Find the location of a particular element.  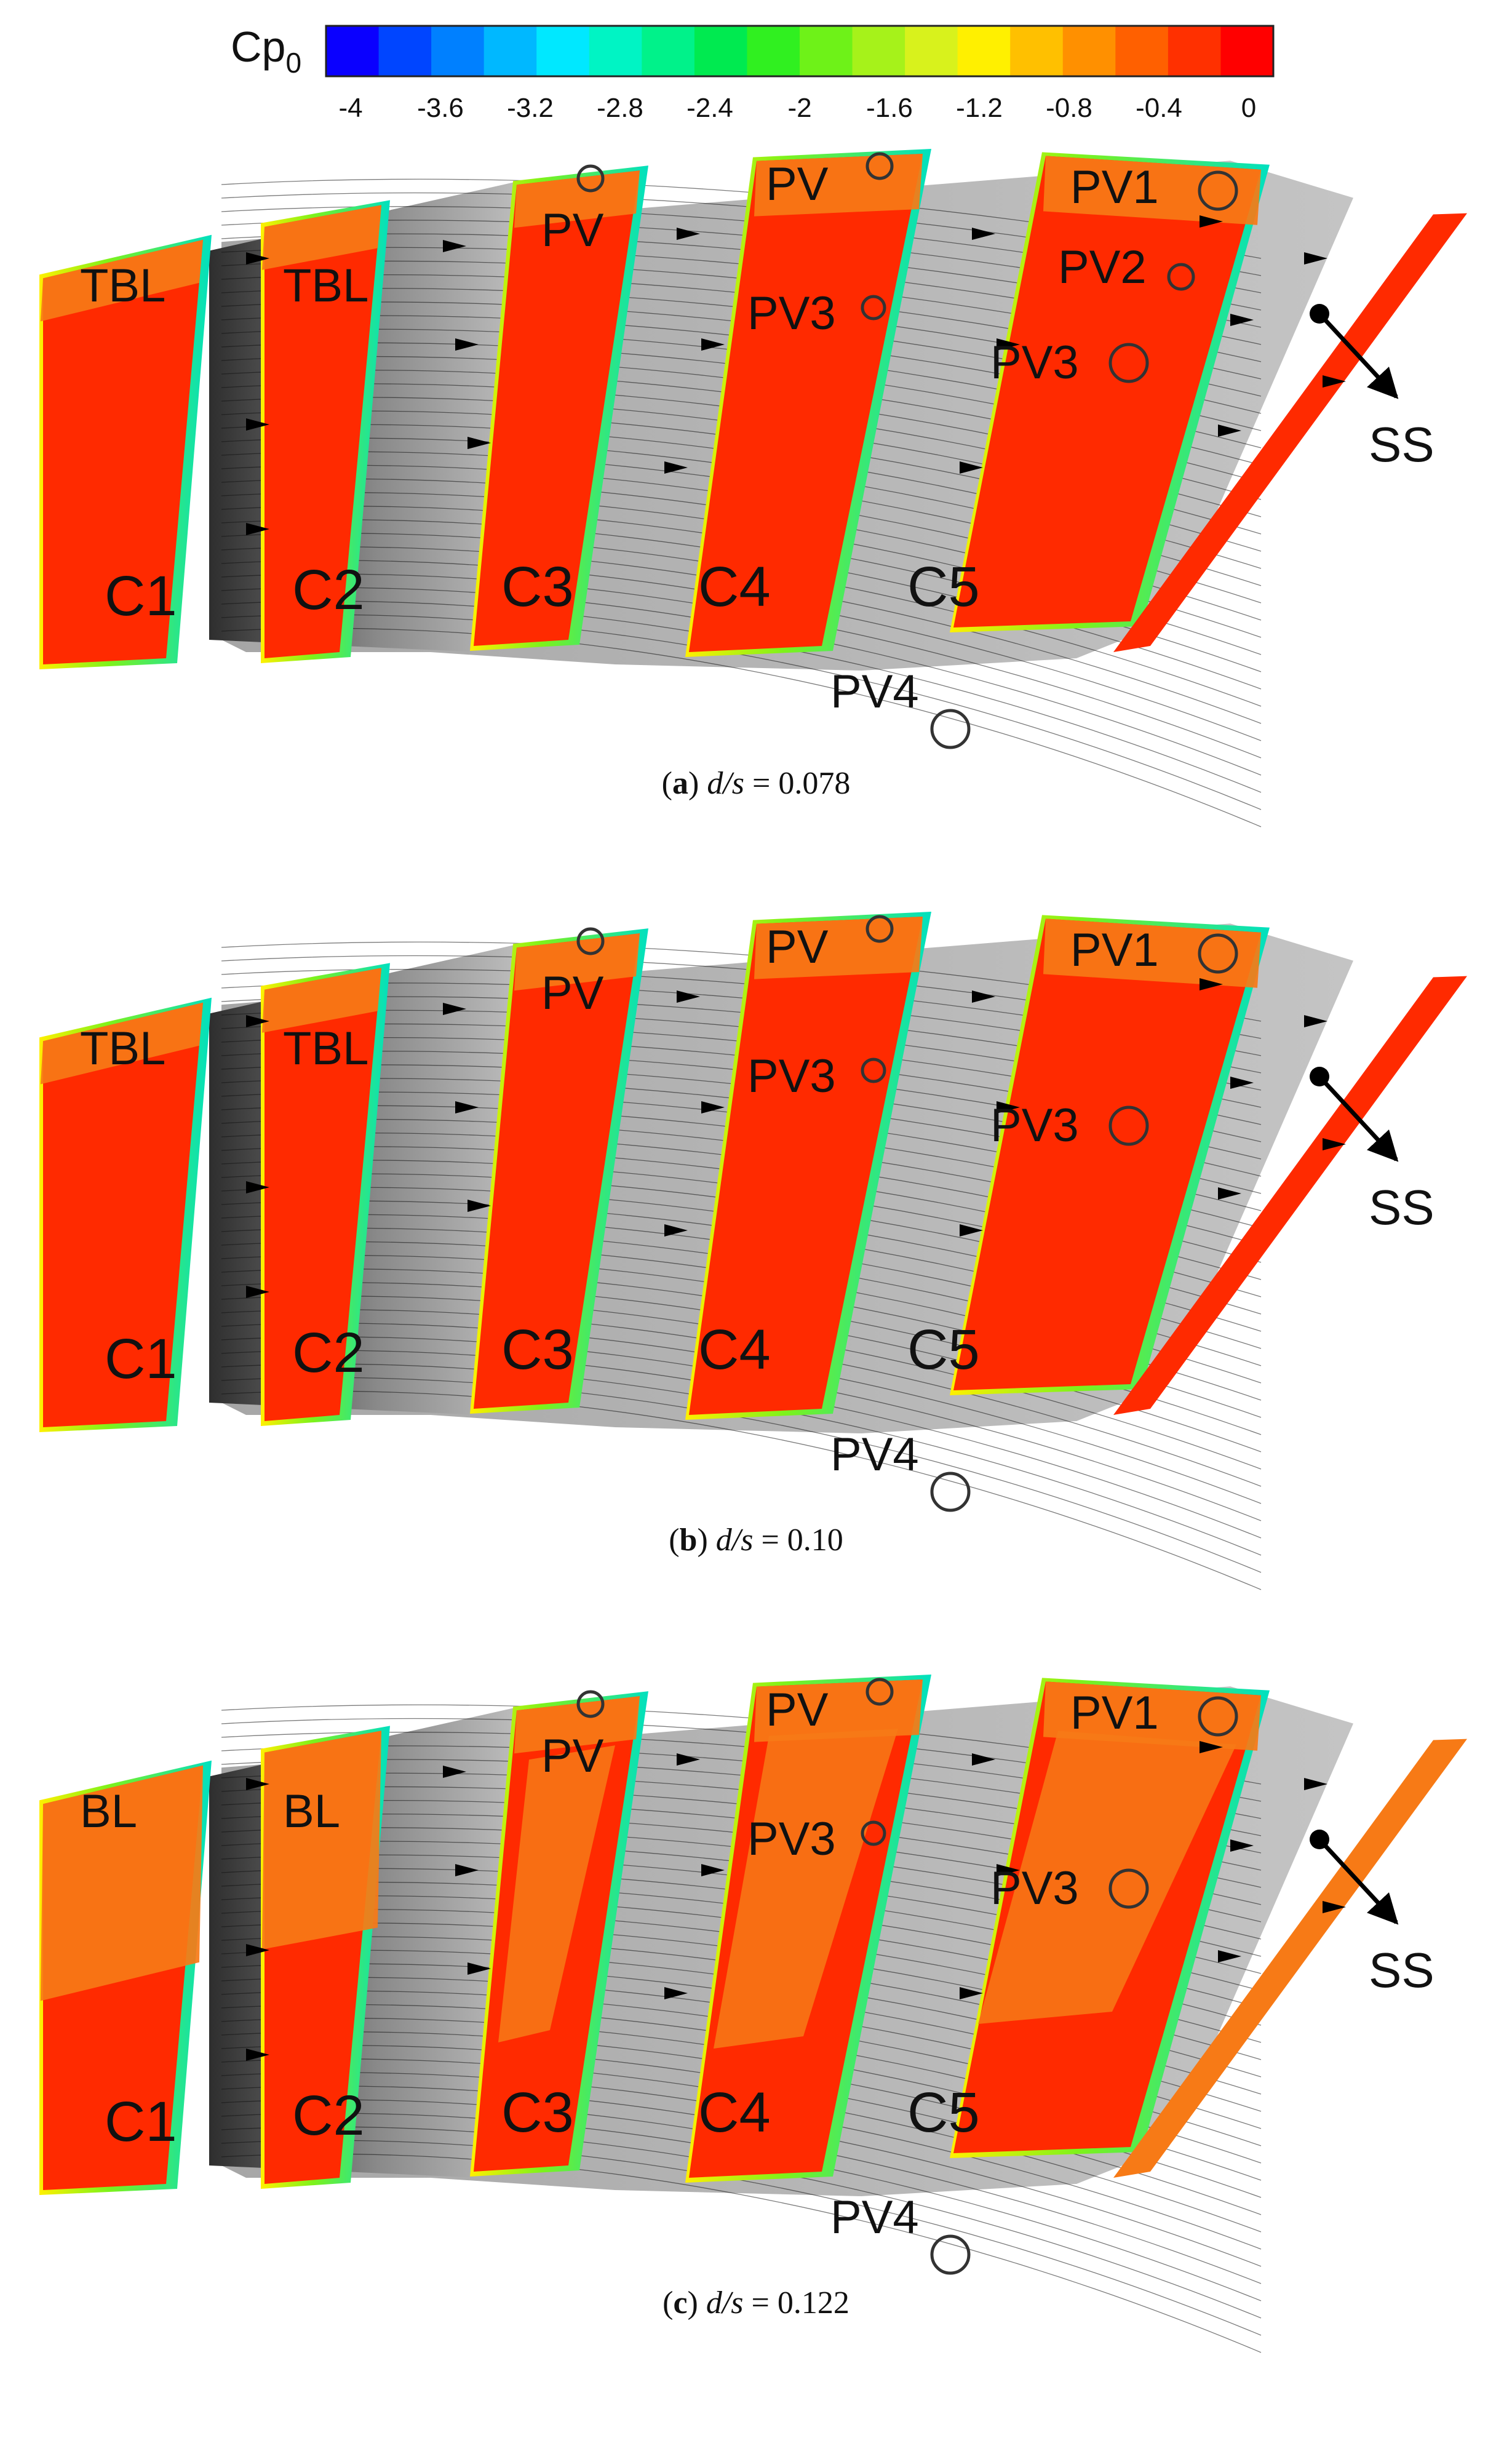

colorbar-tick-label: -4 is located at coordinates (350, 108).